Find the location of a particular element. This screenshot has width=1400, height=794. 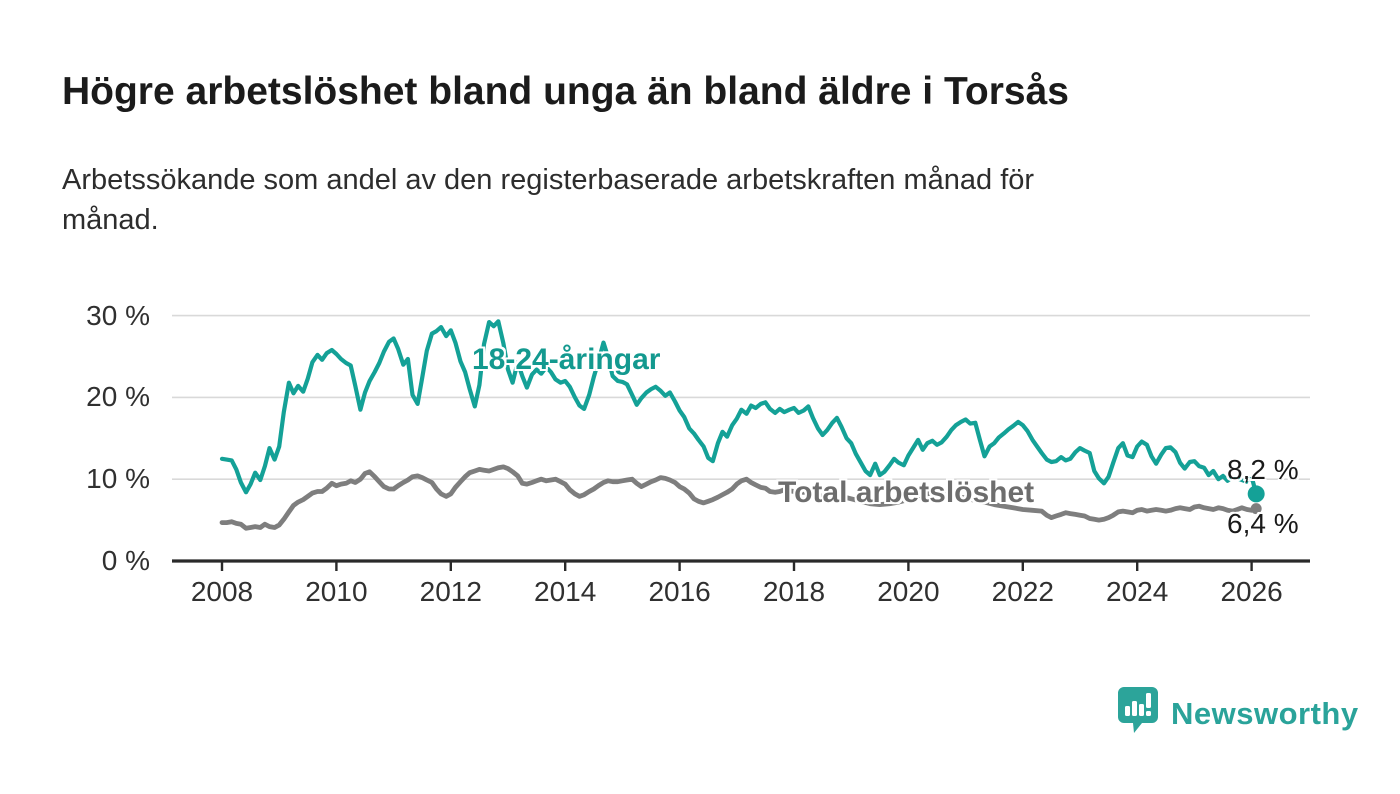

x-tick-label: 2016 is located at coordinates (679, 591).